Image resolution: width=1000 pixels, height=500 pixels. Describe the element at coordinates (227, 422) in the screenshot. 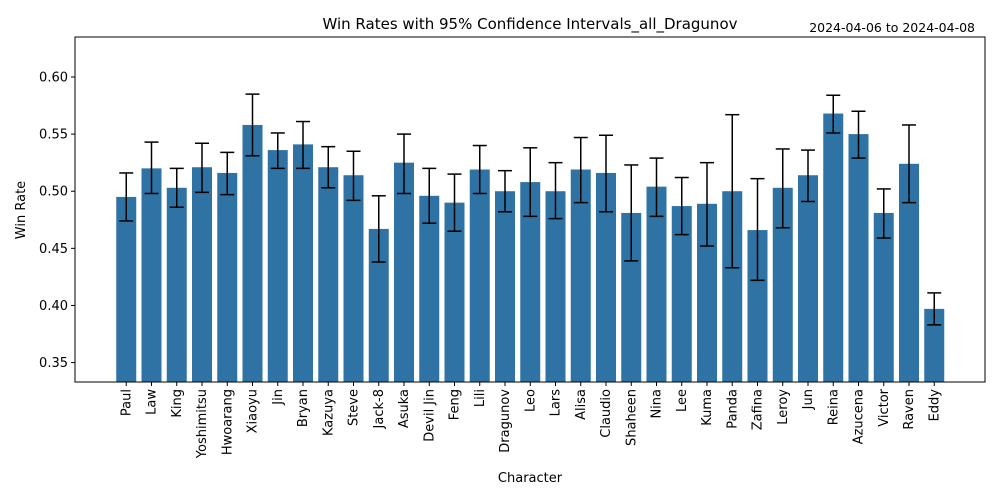

I see `x-tick-label: Hwoarang` at that location.